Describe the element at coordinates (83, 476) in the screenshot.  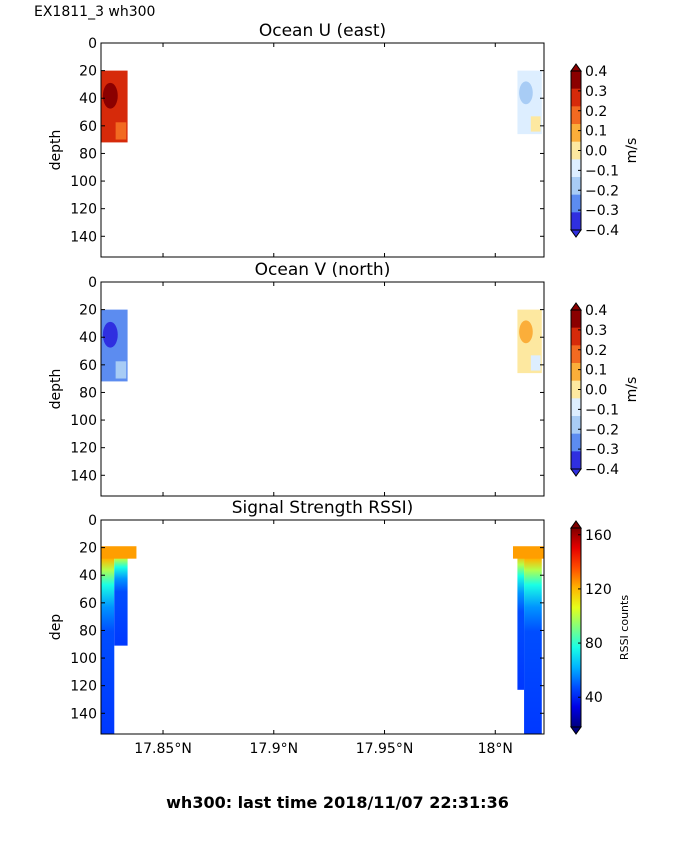
I see `panel2-ytick-label: 140` at that location.